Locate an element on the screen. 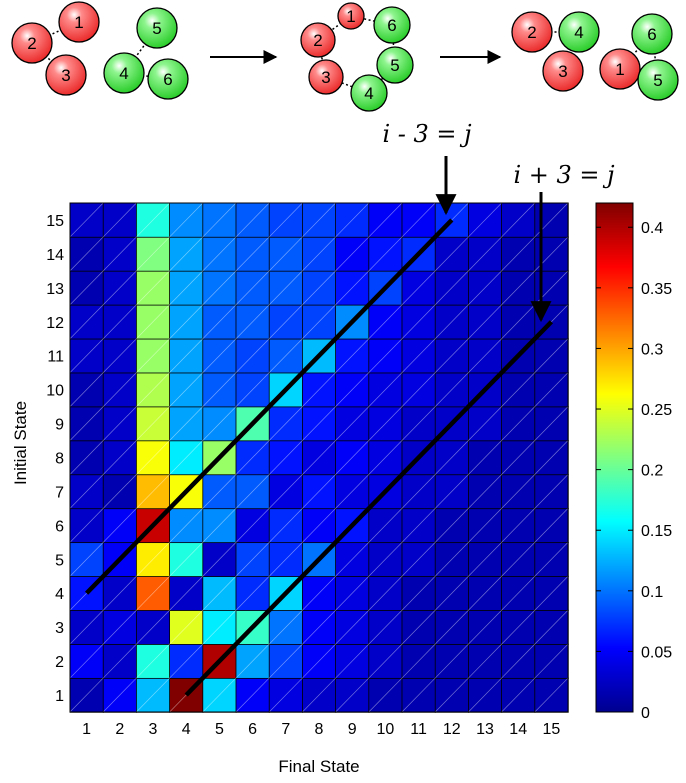 Image resolution: width=686 pixels, height=783 pixels. x-tick-label: 14 is located at coordinates (518, 729).